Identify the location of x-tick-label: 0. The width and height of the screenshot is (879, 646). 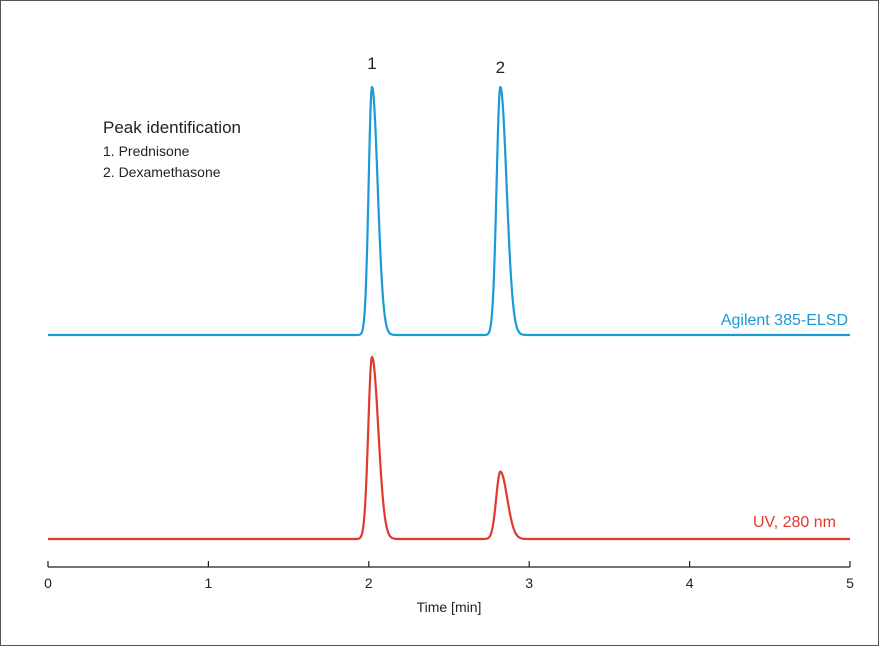
(48, 583).